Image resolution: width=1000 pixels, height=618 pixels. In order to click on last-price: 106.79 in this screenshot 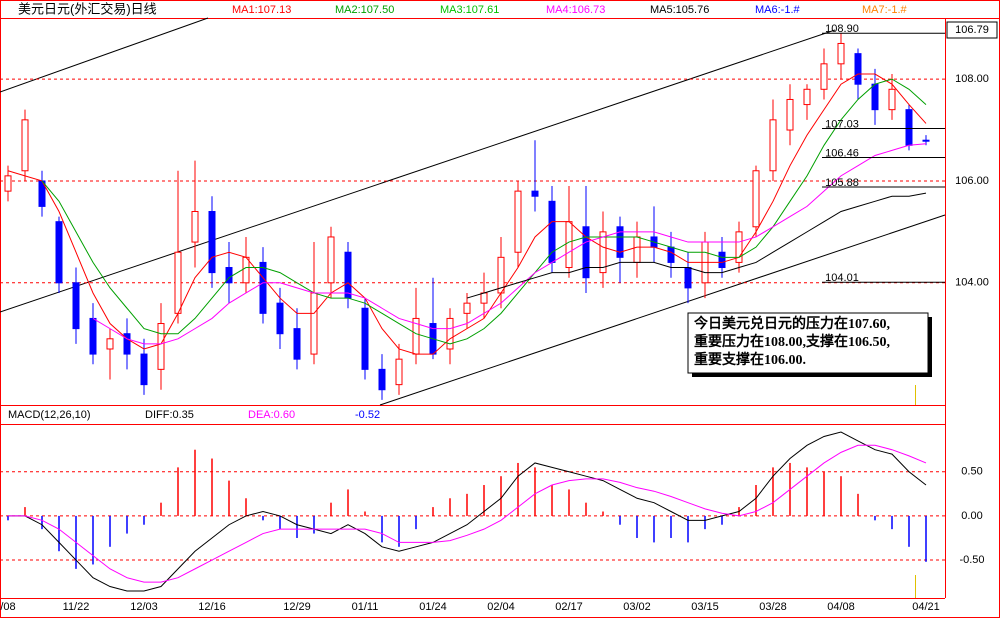, I will do `click(972, 30)`.